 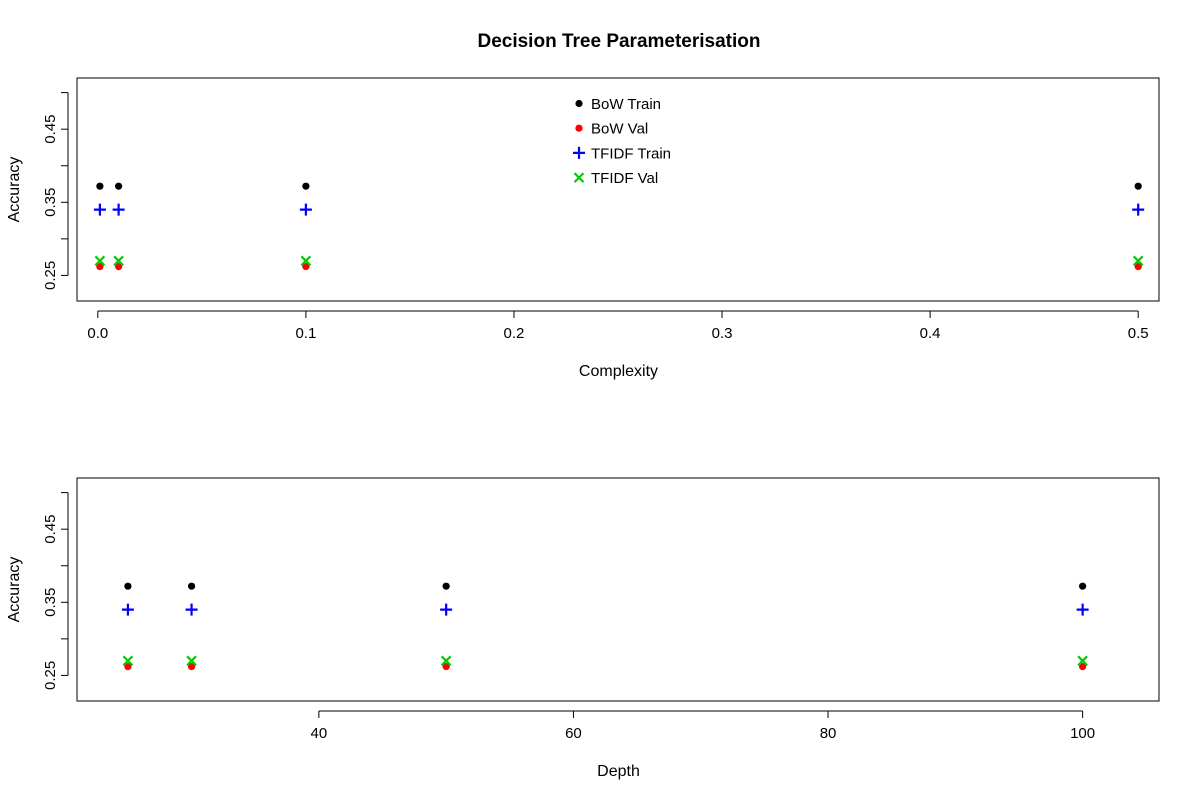 I want to click on legend-bow-train-marker, so click(x=579, y=103).